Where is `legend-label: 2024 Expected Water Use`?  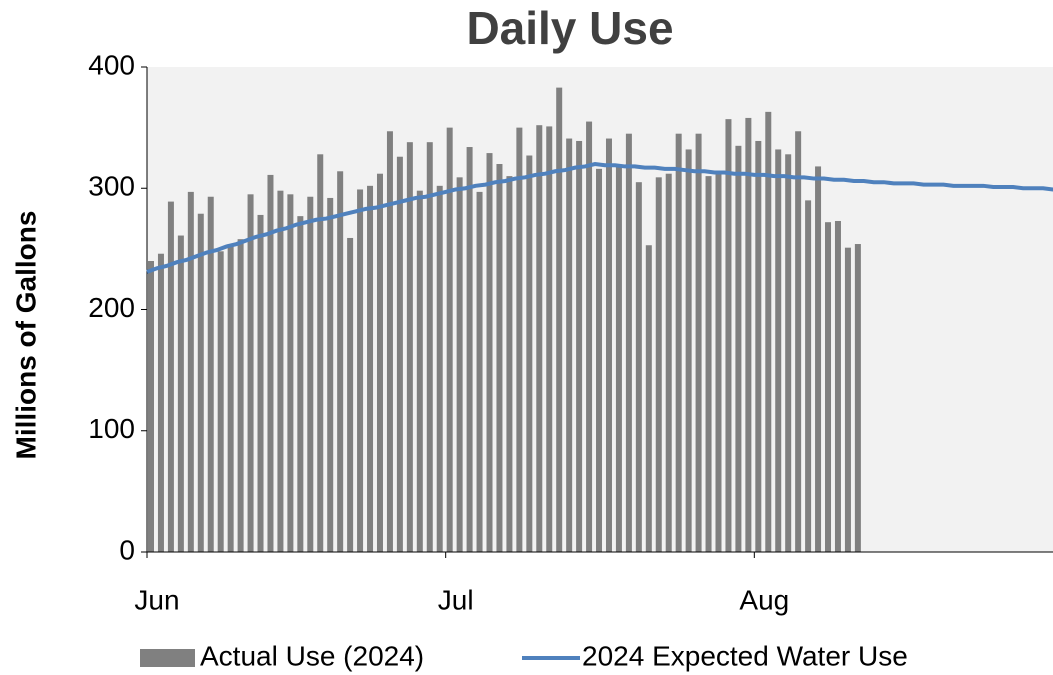
legend-label: 2024 Expected Water Use is located at coordinates (745, 655).